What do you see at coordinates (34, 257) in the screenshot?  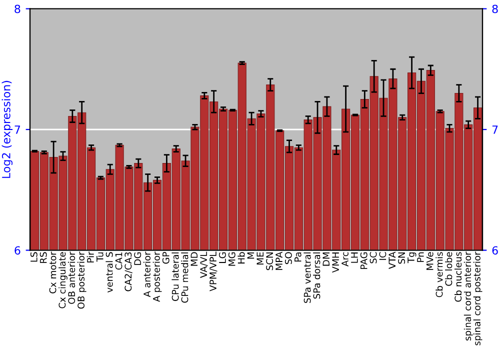 I see `x-tick-label: LS` at bounding box center [34, 257].